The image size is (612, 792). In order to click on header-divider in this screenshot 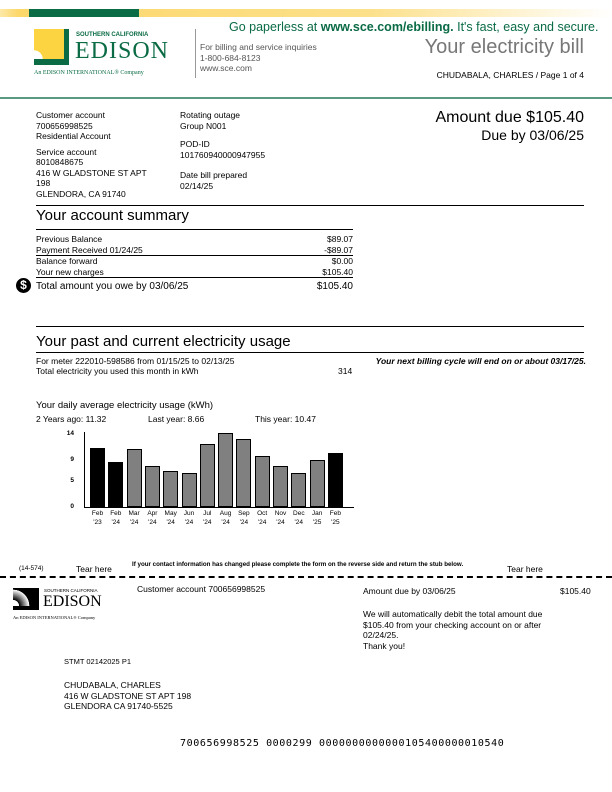, I will do `click(195, 53)`.